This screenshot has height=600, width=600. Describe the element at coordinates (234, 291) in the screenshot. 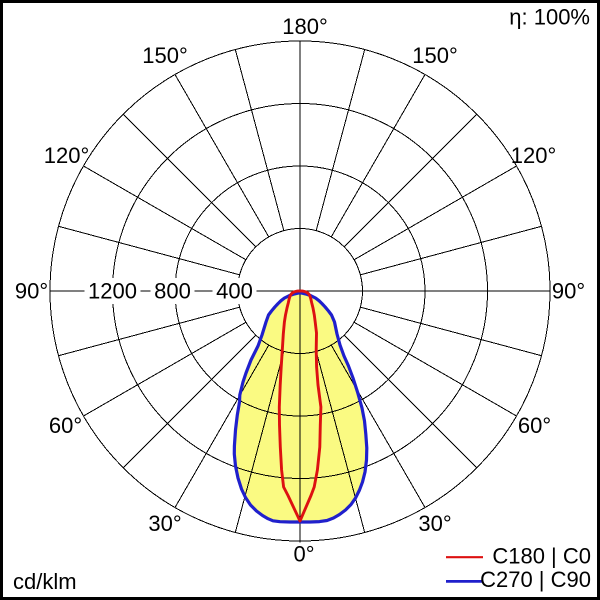

I see `svg-text: 400` at that location.